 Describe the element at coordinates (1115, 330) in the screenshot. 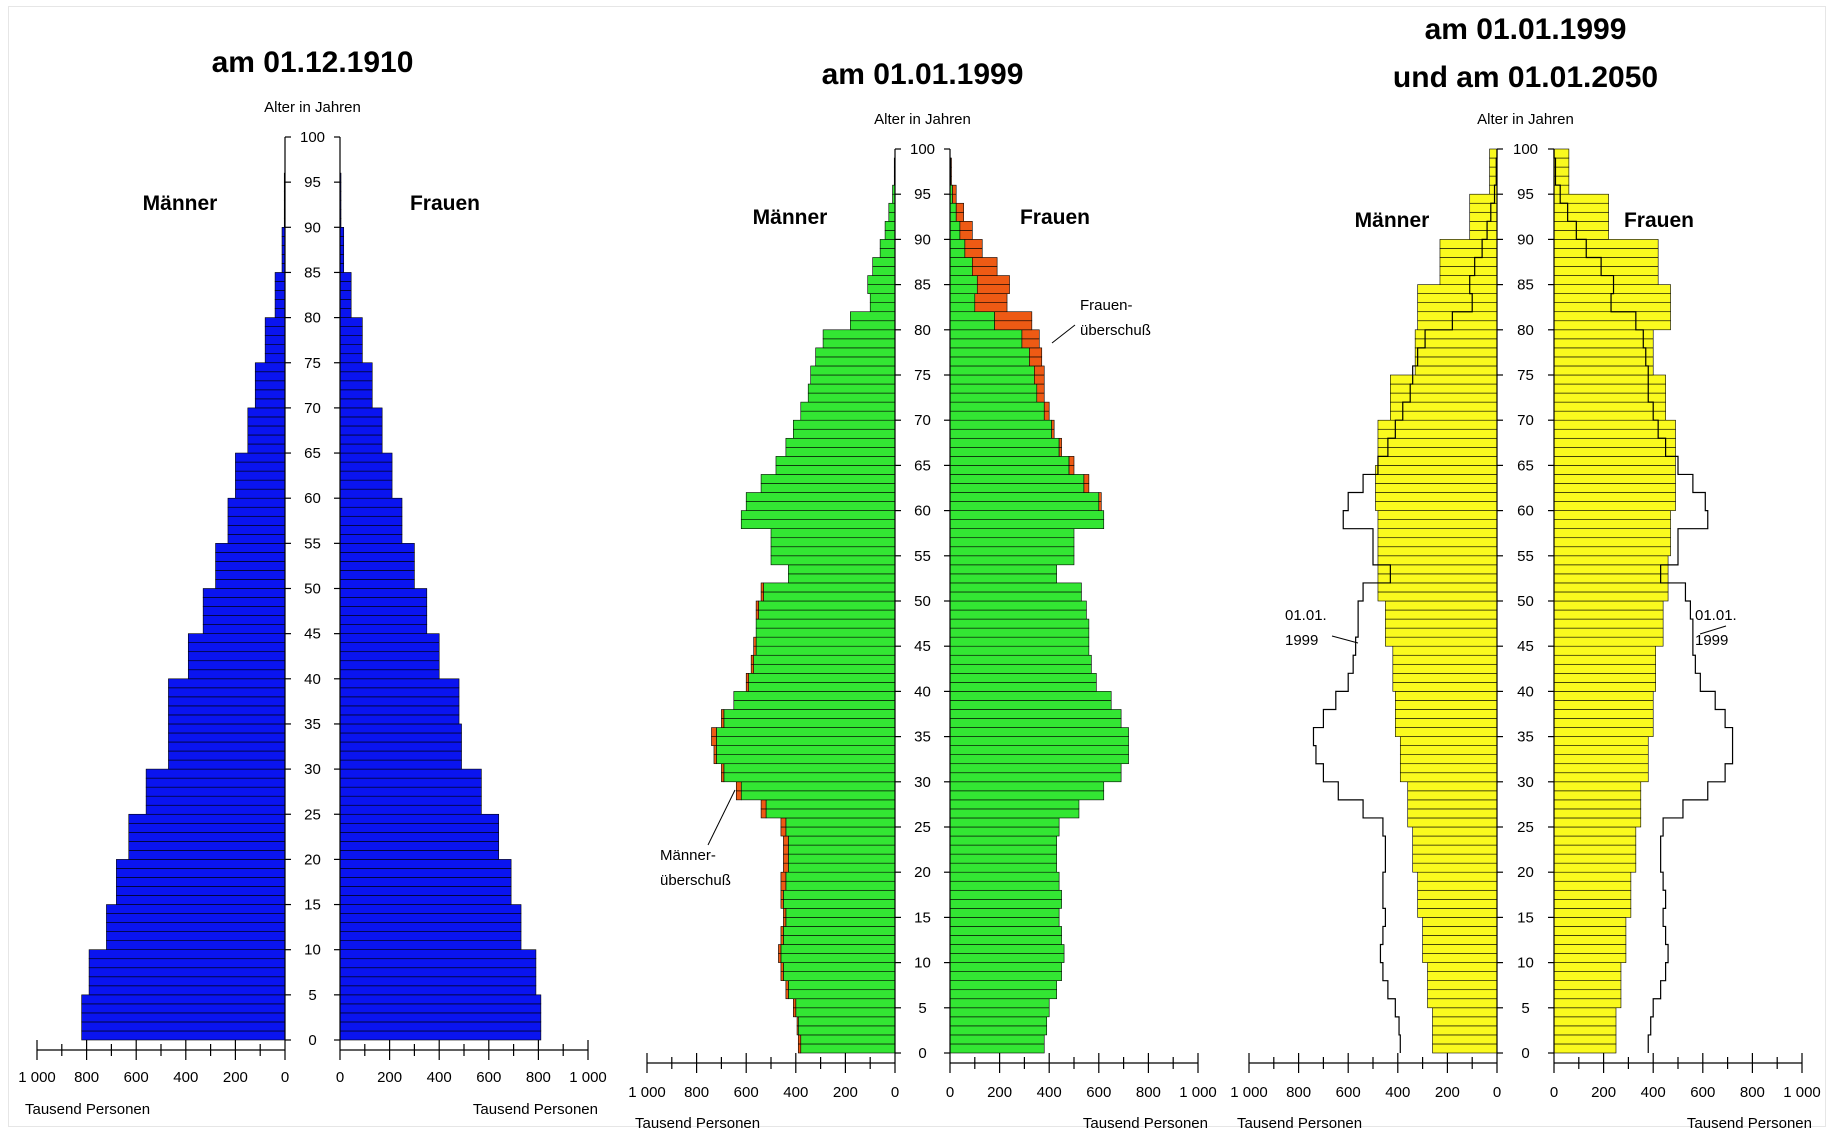

I see `annotation: überschuß` at that location.